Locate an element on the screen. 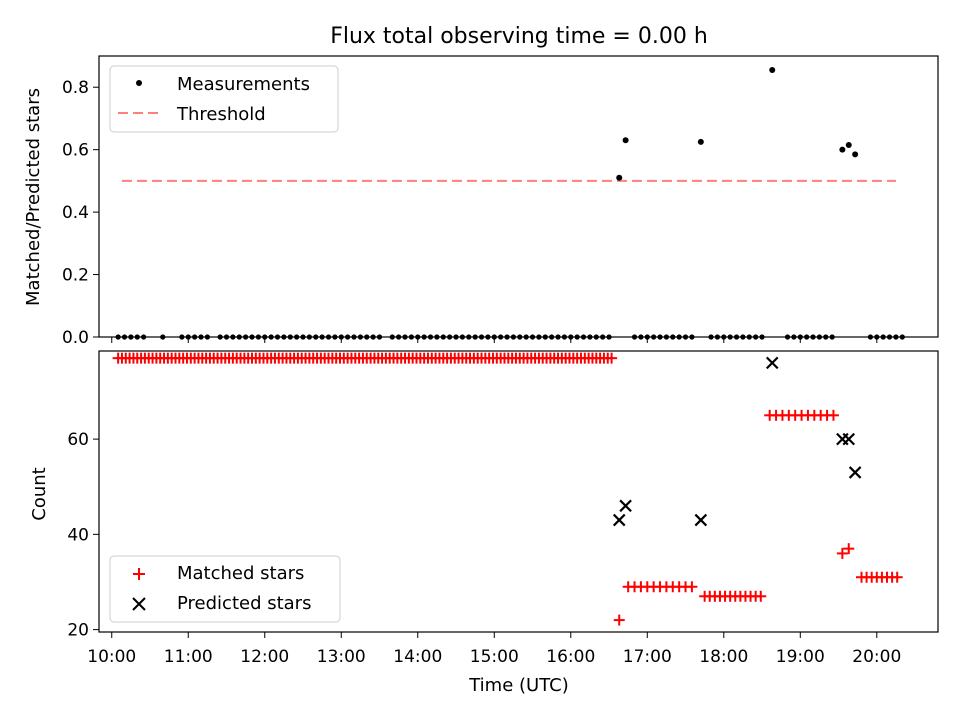  top-y-axis: 0.0 0.2 0.4 0.6 0.8 is located at coordinates (80, 213).